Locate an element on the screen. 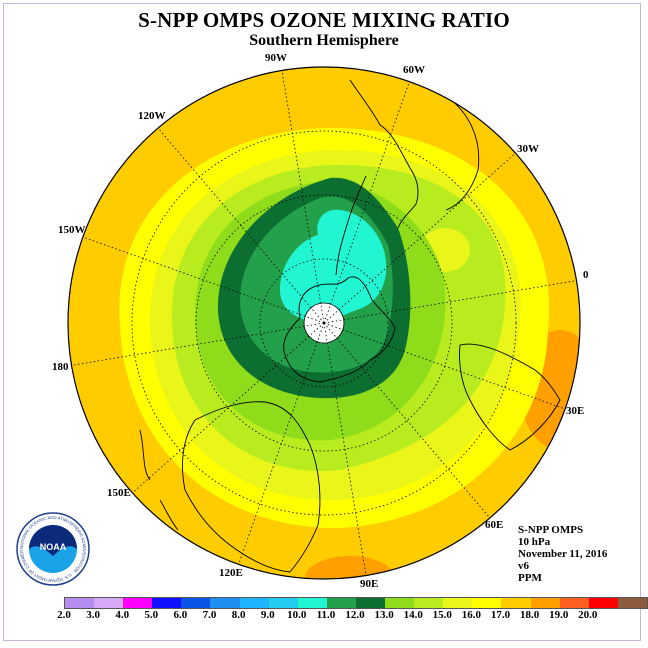  colorbar-tick-label: 12.0 is located at coordinates (355, 615).